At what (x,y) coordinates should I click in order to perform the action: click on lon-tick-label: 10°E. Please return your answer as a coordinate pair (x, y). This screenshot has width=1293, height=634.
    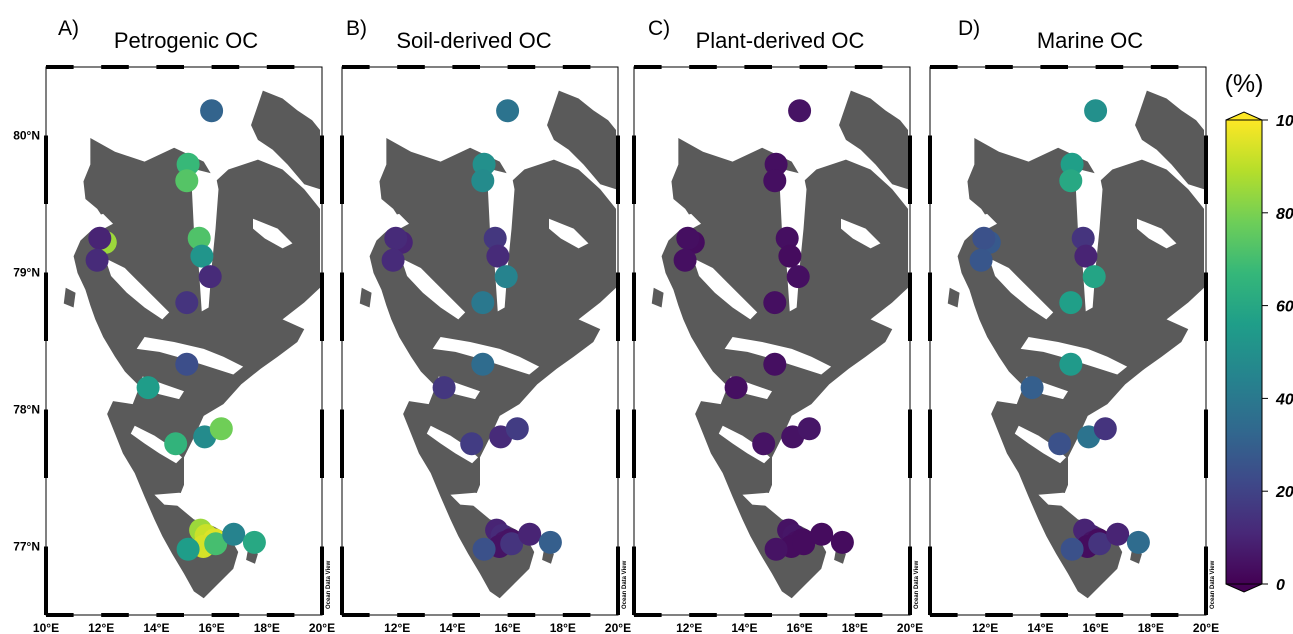
    Looking at the image, I should click on (46, 627).